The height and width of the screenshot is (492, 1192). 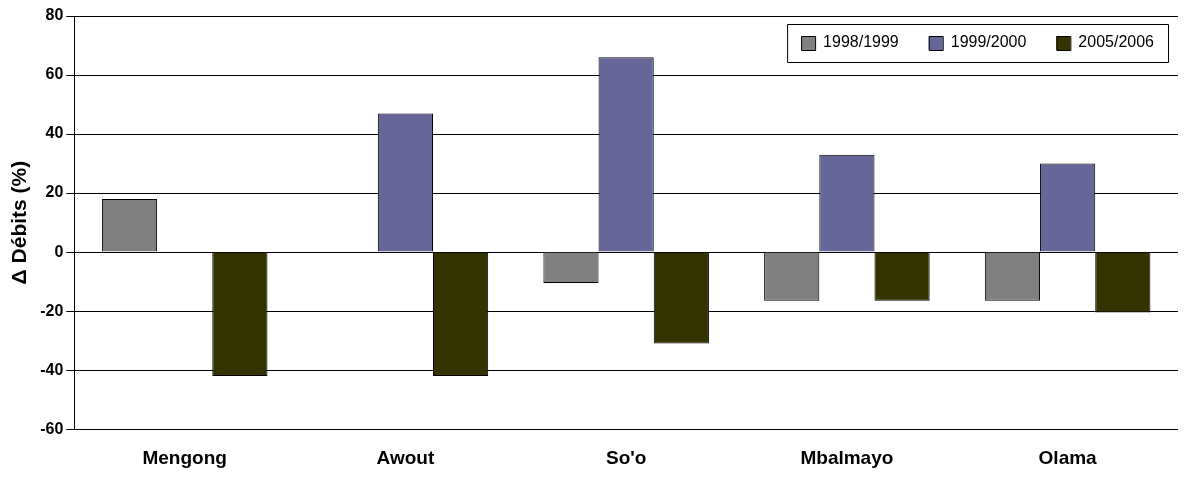 What do you see at coordinates (847, 457) in the screenshot?
I see `x-tick-label: Mbalmayo` at bounding box center [847, 457].